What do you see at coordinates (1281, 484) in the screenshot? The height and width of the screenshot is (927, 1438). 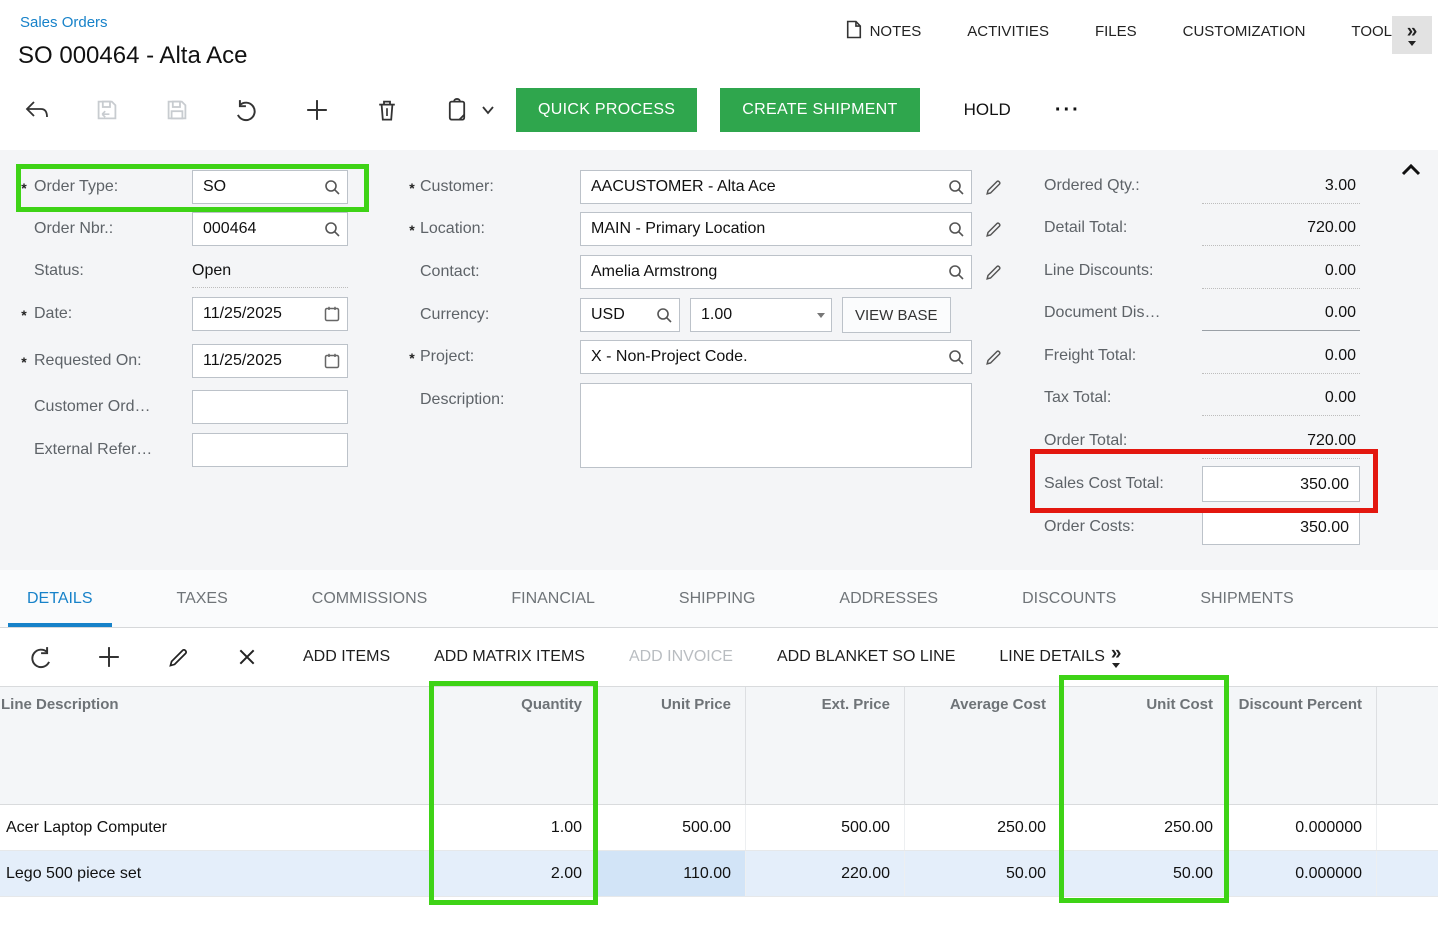 I see `sales-cost-total-input: 350.00` at bounding box center [1281, 484].